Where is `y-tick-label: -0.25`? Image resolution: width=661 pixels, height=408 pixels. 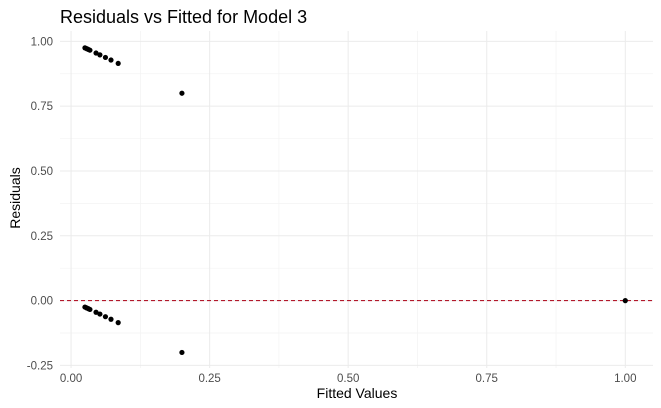 y-tick-label: -0.25 is located at coordinates (40, 366).